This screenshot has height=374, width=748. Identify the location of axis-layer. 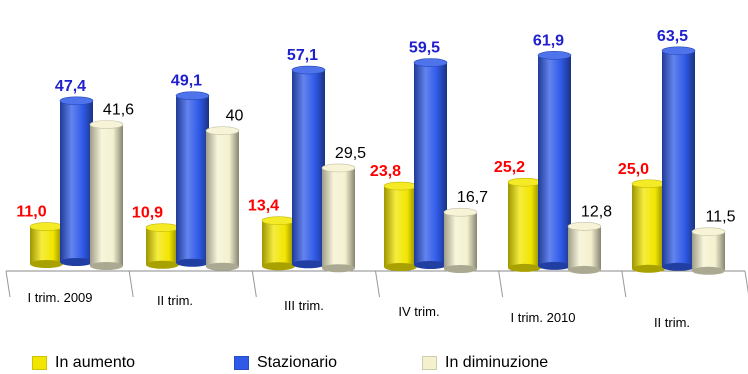
(376, 284).